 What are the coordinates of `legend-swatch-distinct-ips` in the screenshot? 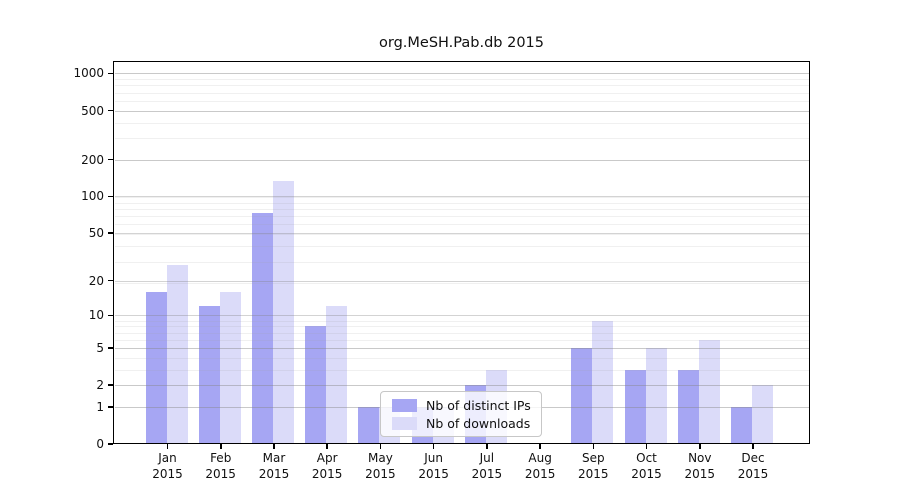 It's located at (404, 405).